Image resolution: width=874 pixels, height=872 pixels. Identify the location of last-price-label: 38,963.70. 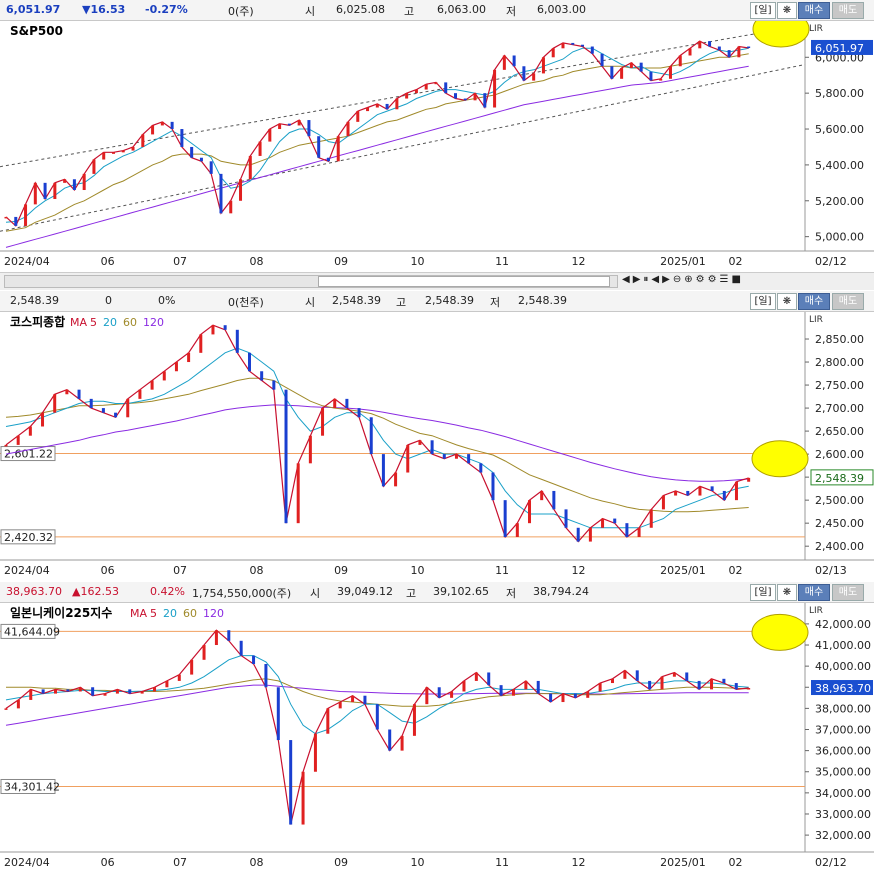
(842, 688).